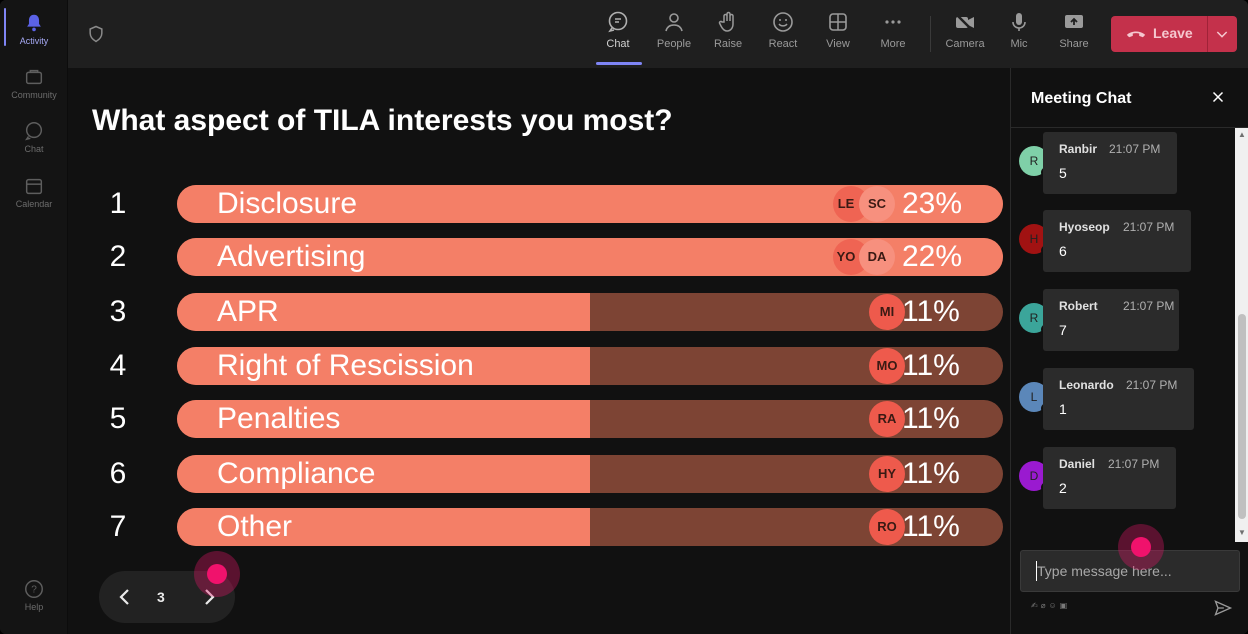 Image resolution: width=1248 pixels, height=634 pixels. Describe the element at coordinates (210, 597) in the screenshot. I see `chevron-right-icon` at that location.